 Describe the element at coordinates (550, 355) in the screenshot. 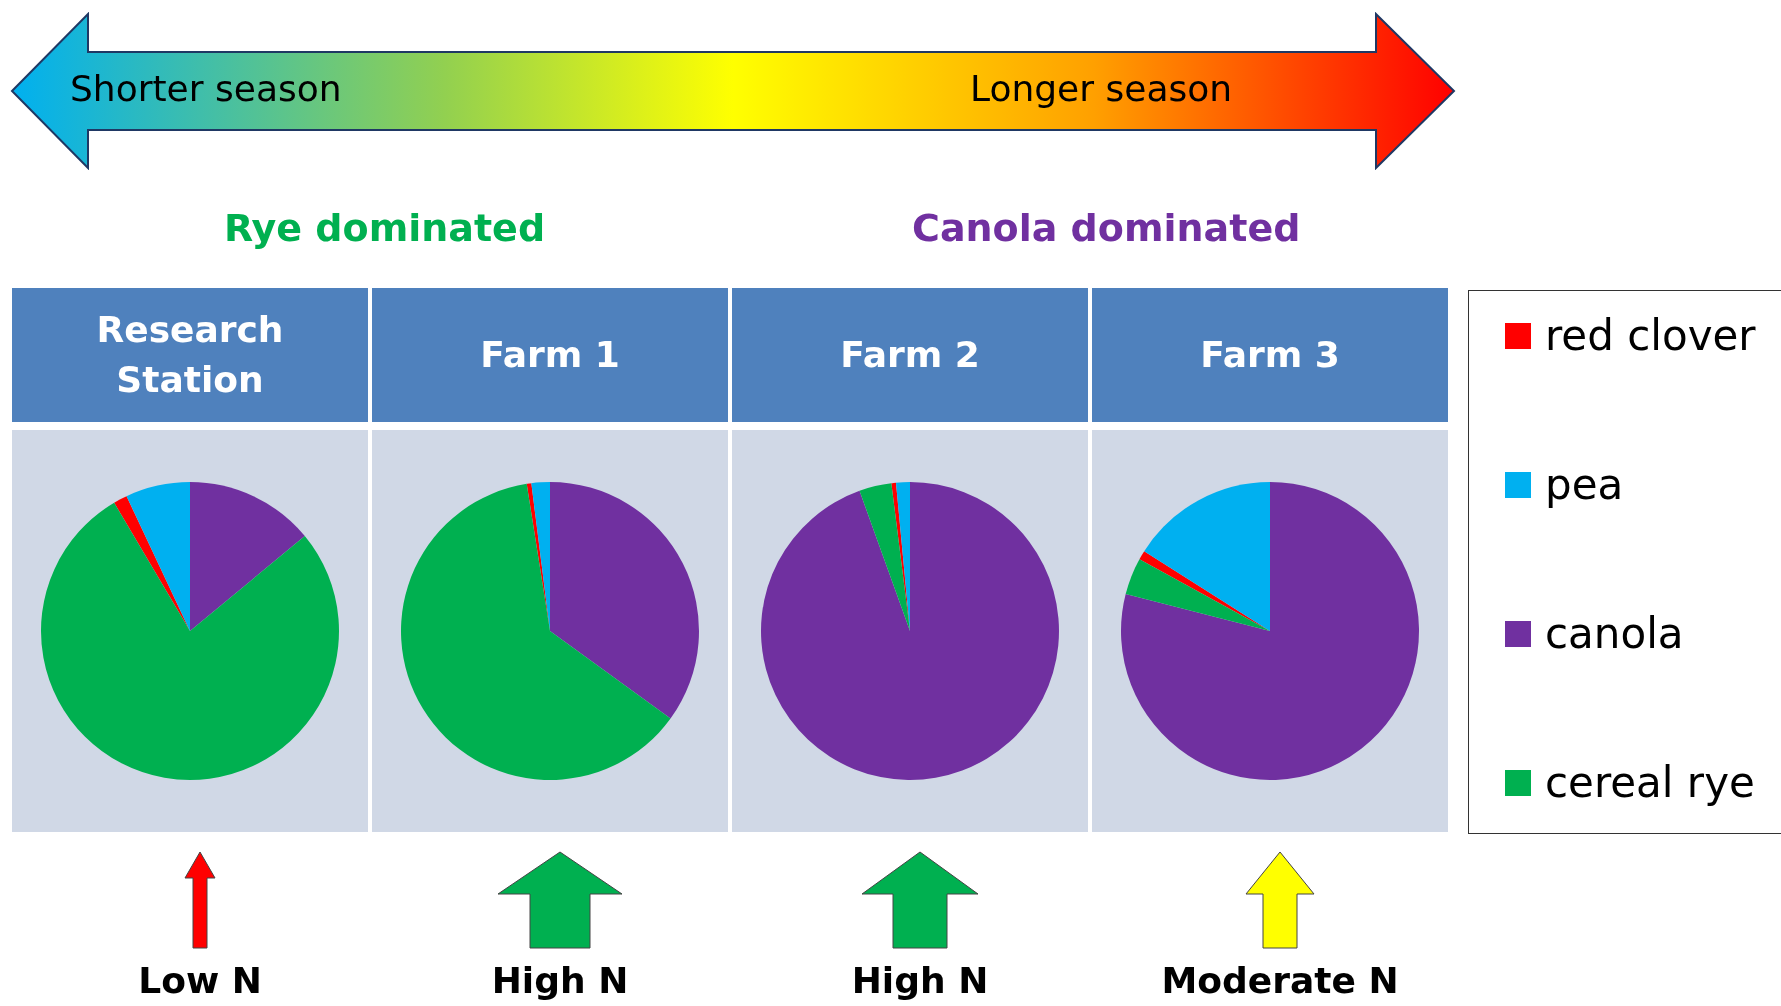

I see `chart-title: Farm 1` at that location.